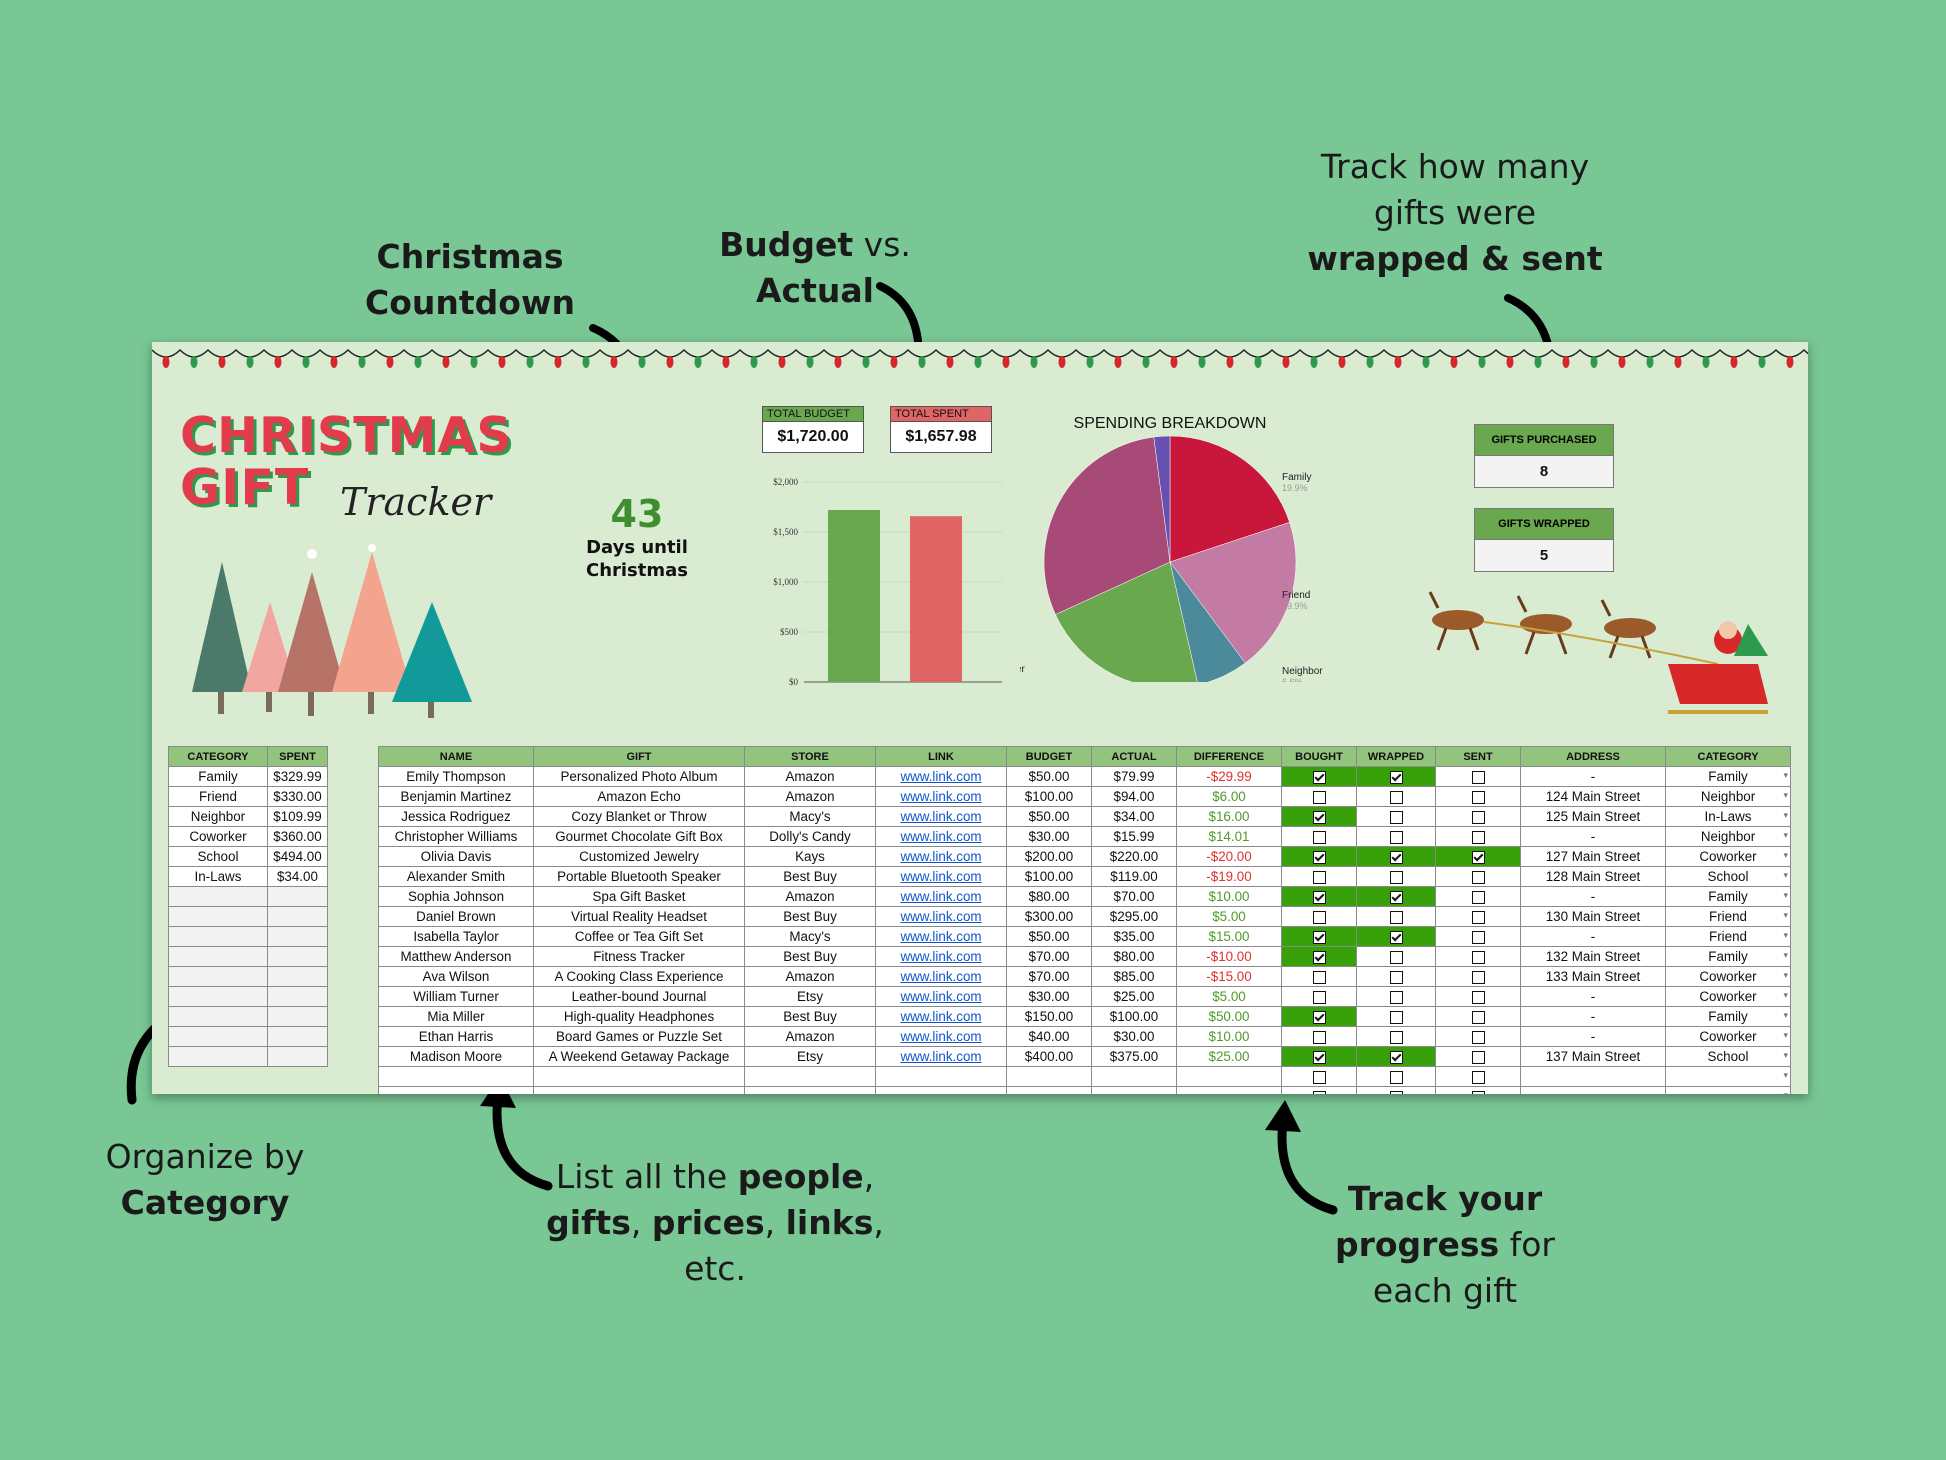 The width and height of the screenshot is (1946, 1460). Describe the element at coordinates (297, 876) in the screenshot. I see `spent-cell: $34.00` at that location.